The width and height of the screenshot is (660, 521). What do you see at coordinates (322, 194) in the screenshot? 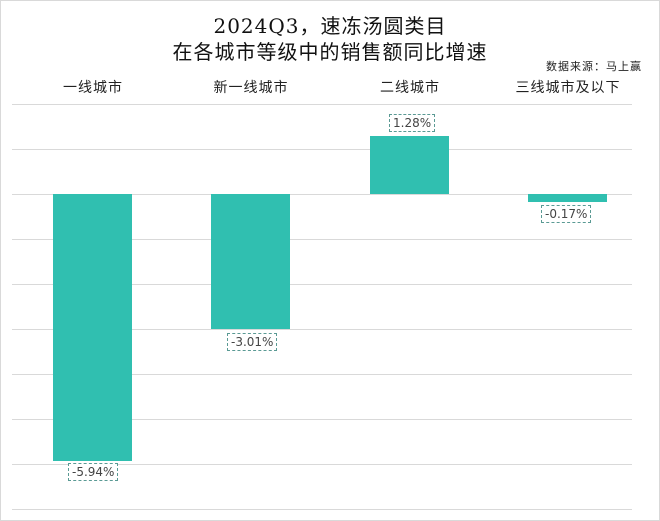
I see `gridline-zero` at bounding box center [322, 194].